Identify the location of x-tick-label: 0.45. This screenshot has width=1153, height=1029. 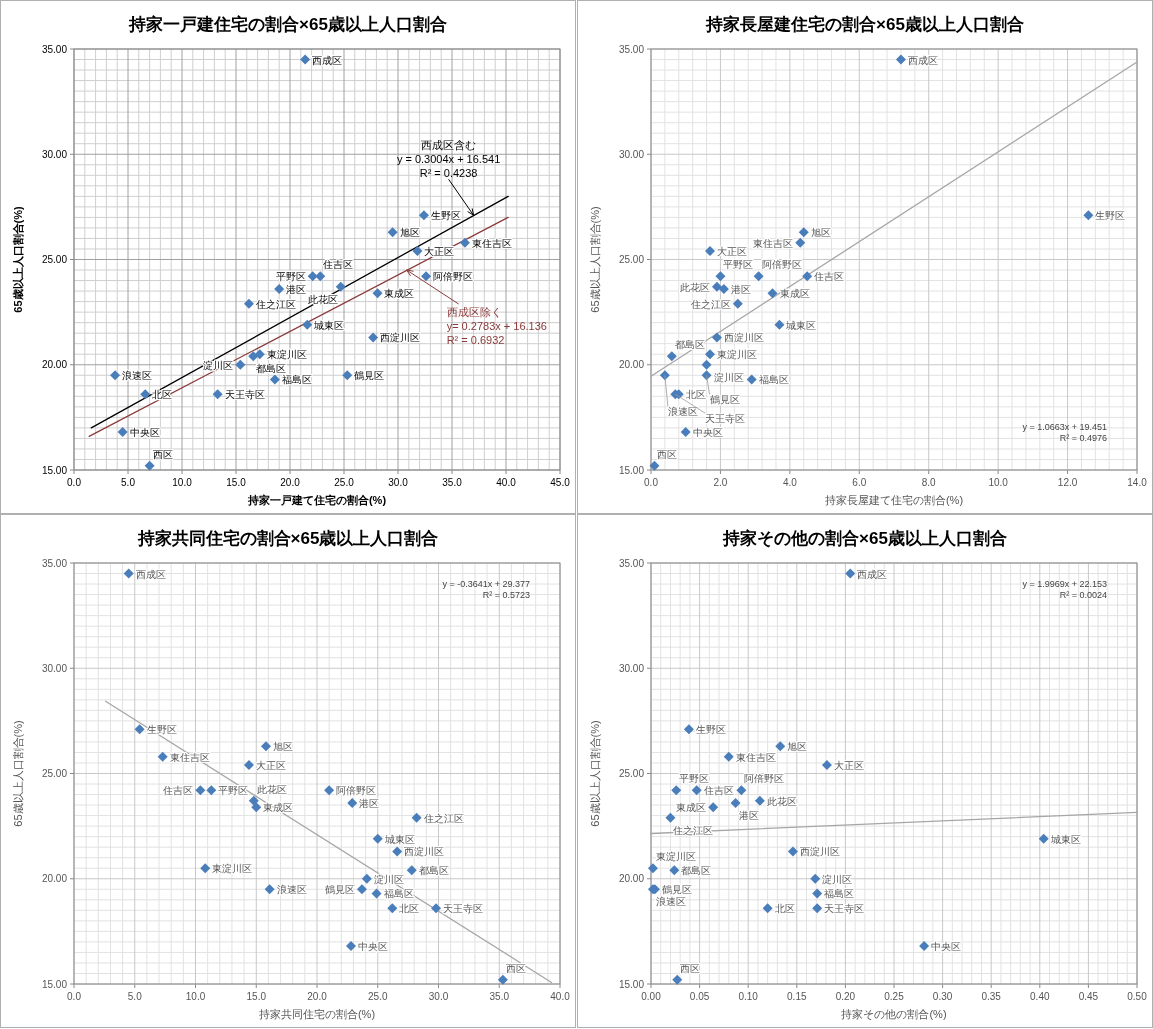
(1088, 996).